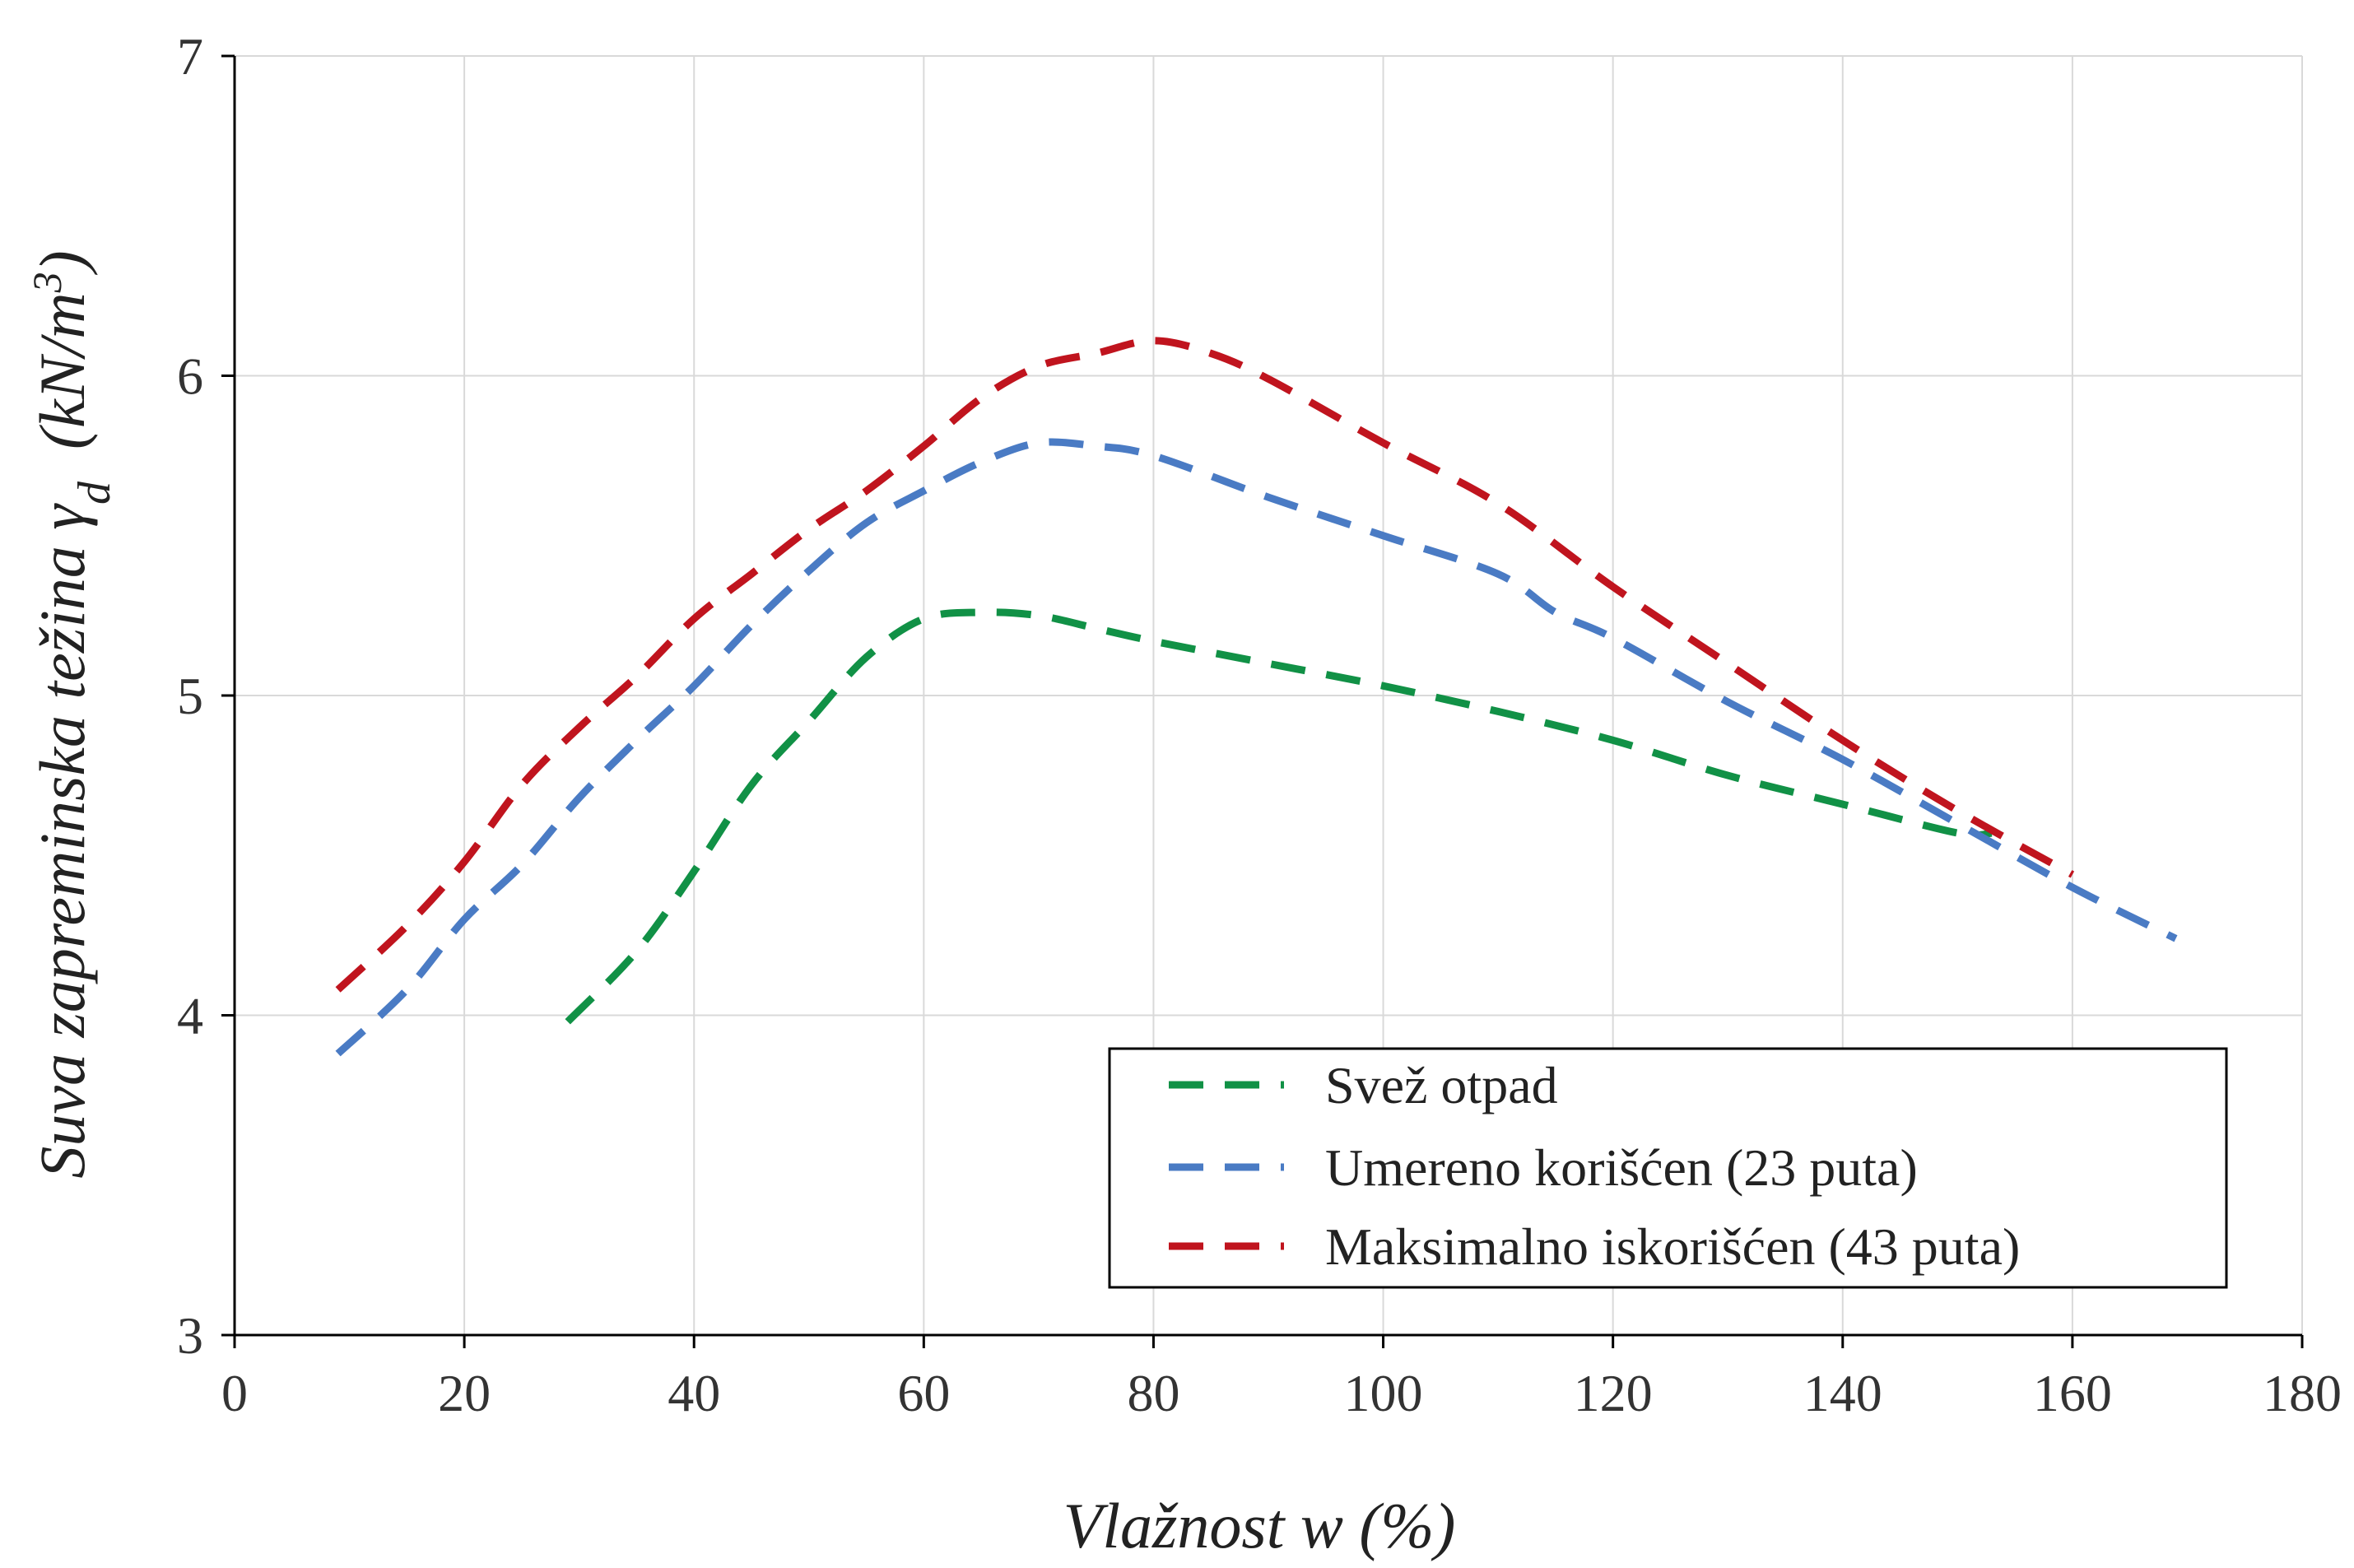 The height and width of the screenshot is (1568, 2354). What do you see at coordinates (94, 493) in the screenshot?
I see `y-axis-title-sub: d` at bounding box center [94, 493].